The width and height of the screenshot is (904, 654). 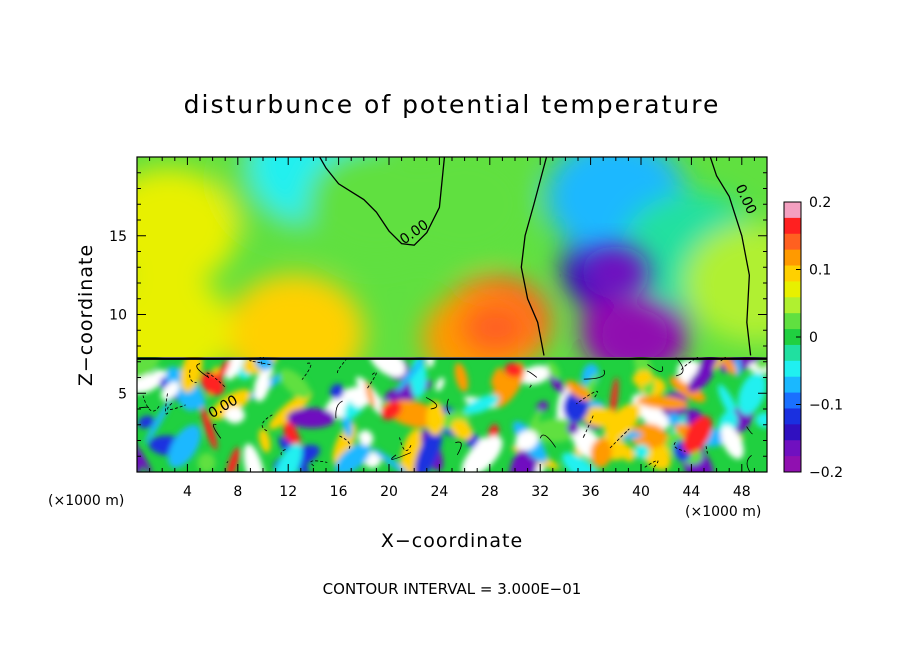 What do you see at coordinates (237, 492) in the screenshot?
I see `x-tick-label: 8` at bounding box center [237, 492].